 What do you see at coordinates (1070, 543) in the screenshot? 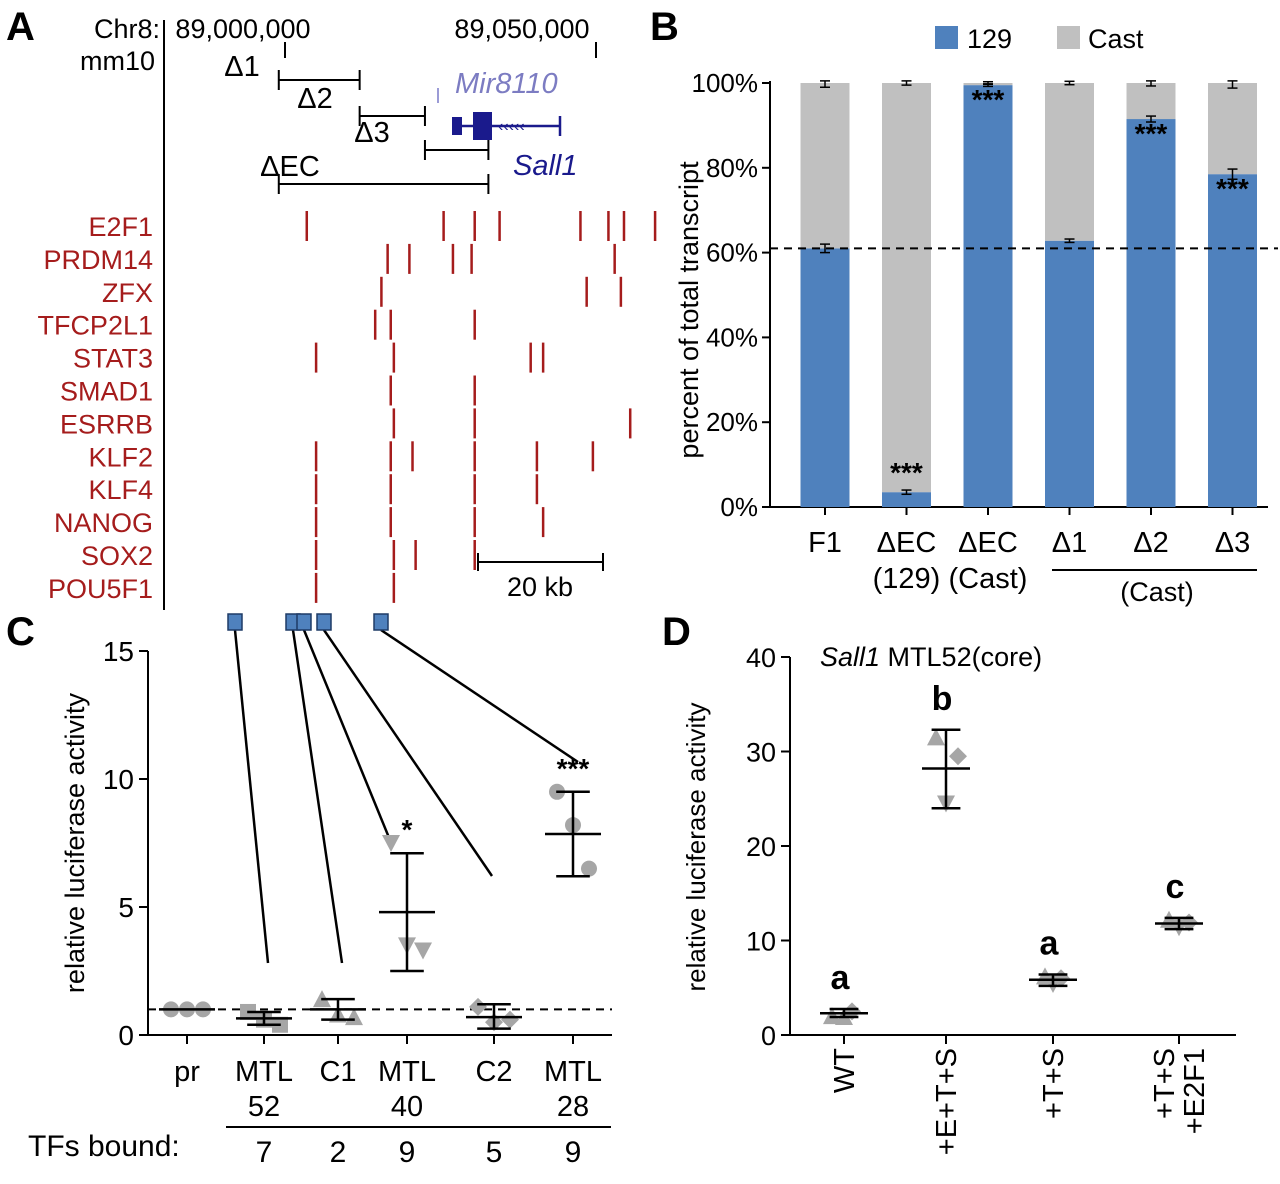
I see `x-label-b-4-1: Δ1` at bounding box center [1070, 543].